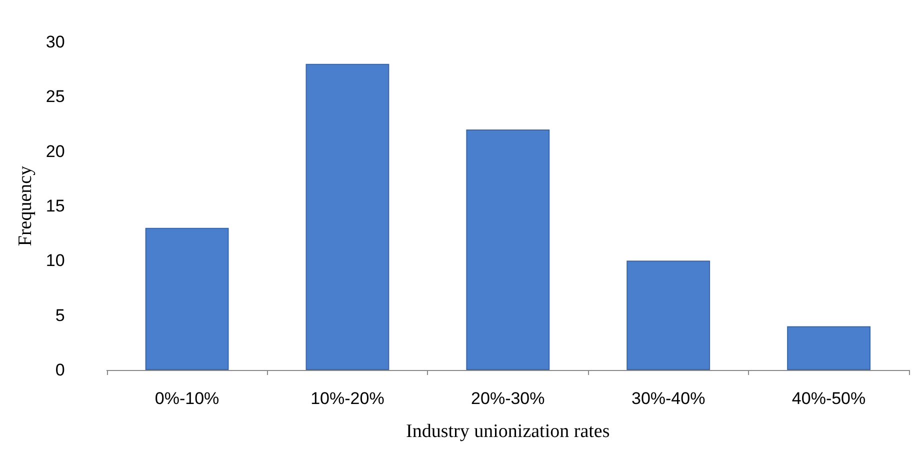  What do you see at coordinates (508, 431) in the screenshot?
I see `x-axis-title: Industry unionization rates` at bounding box center [508, 431].